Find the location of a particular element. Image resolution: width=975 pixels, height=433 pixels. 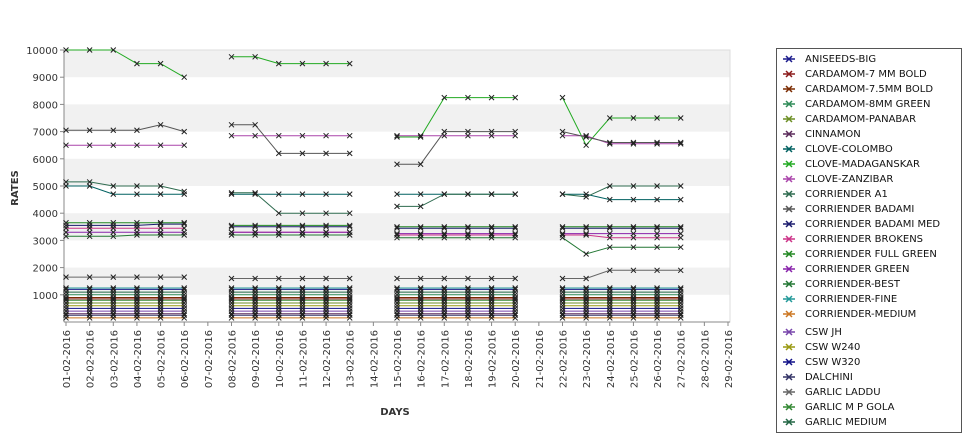

legend-item: CORRIENDER-FINE is located at coordinates (871, 299).